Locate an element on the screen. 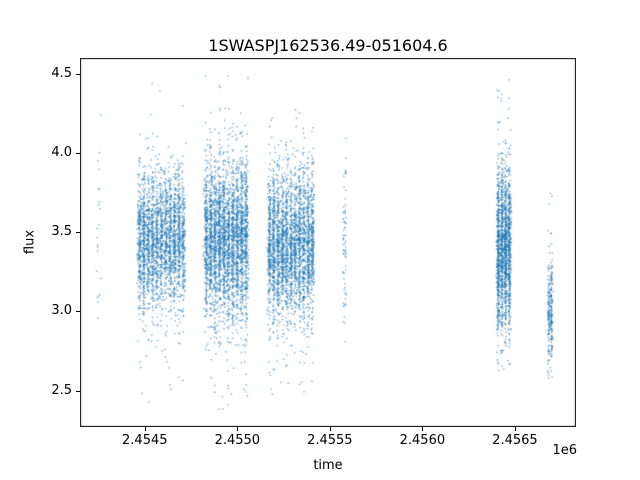 This screenshot has width=640, height=480. x-axis-label: time is located at coordinates (328, 465).